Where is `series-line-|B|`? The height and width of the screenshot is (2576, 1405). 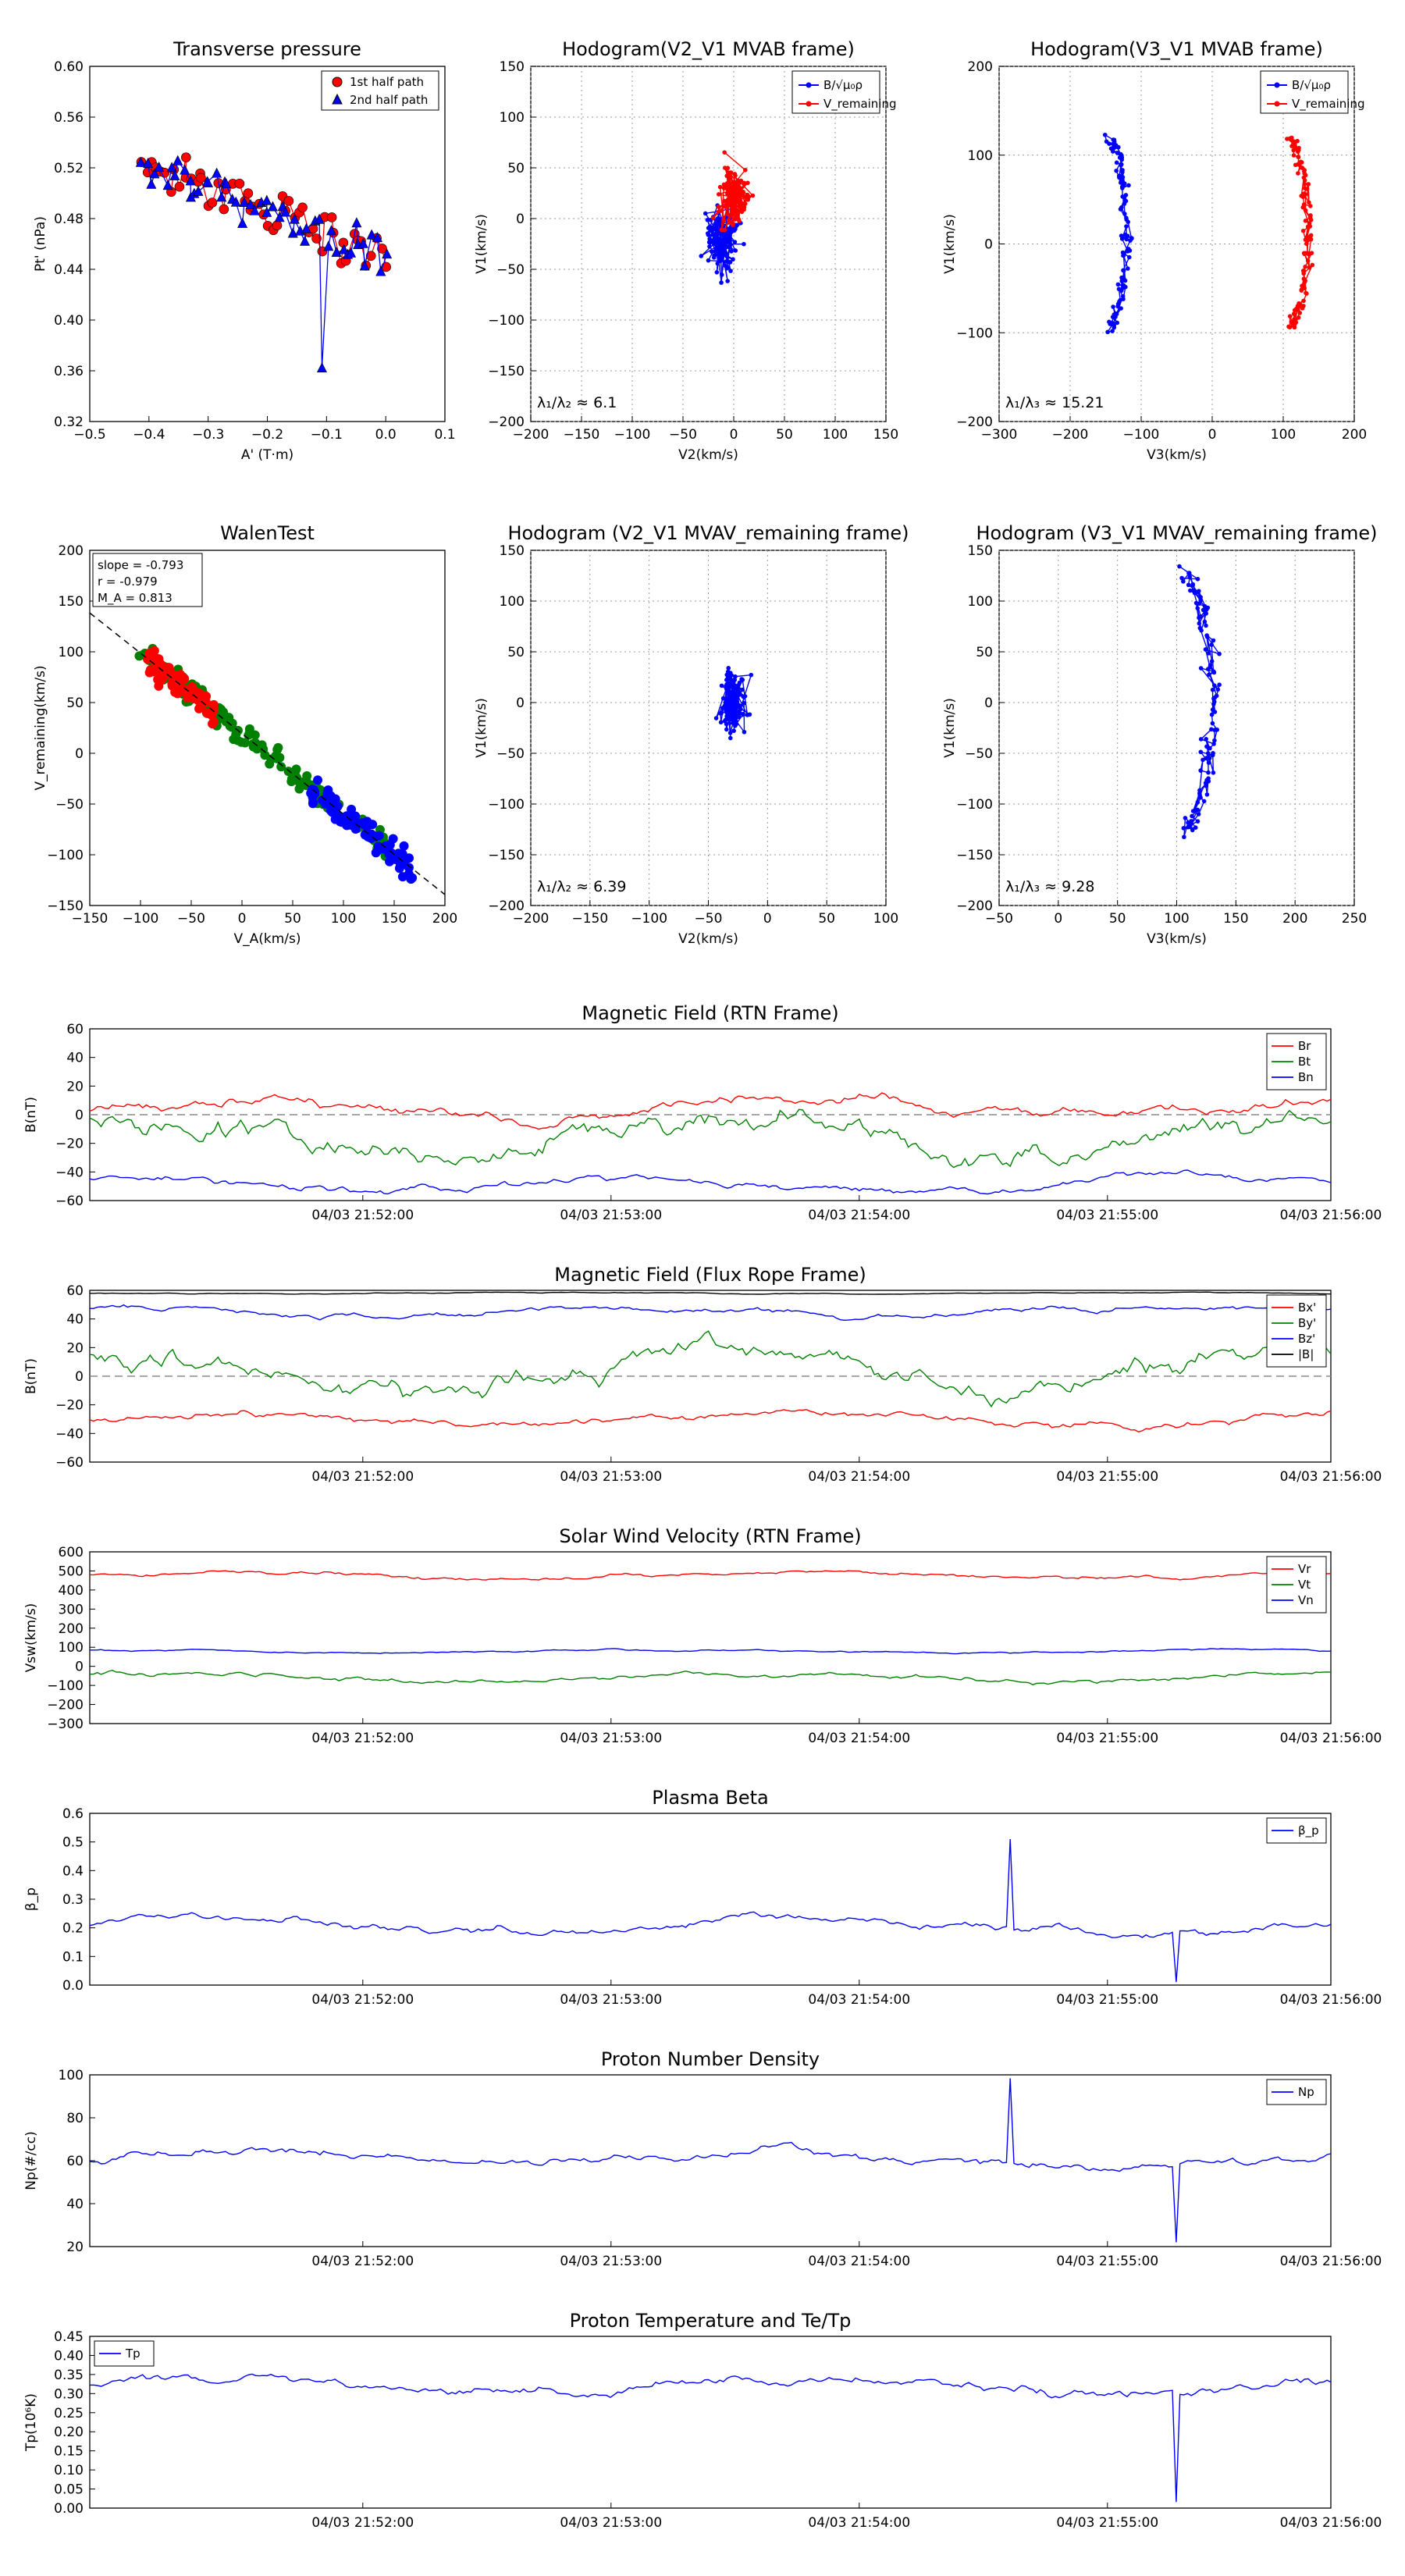 series-line-|B| is located at coordinates (711, 1293).